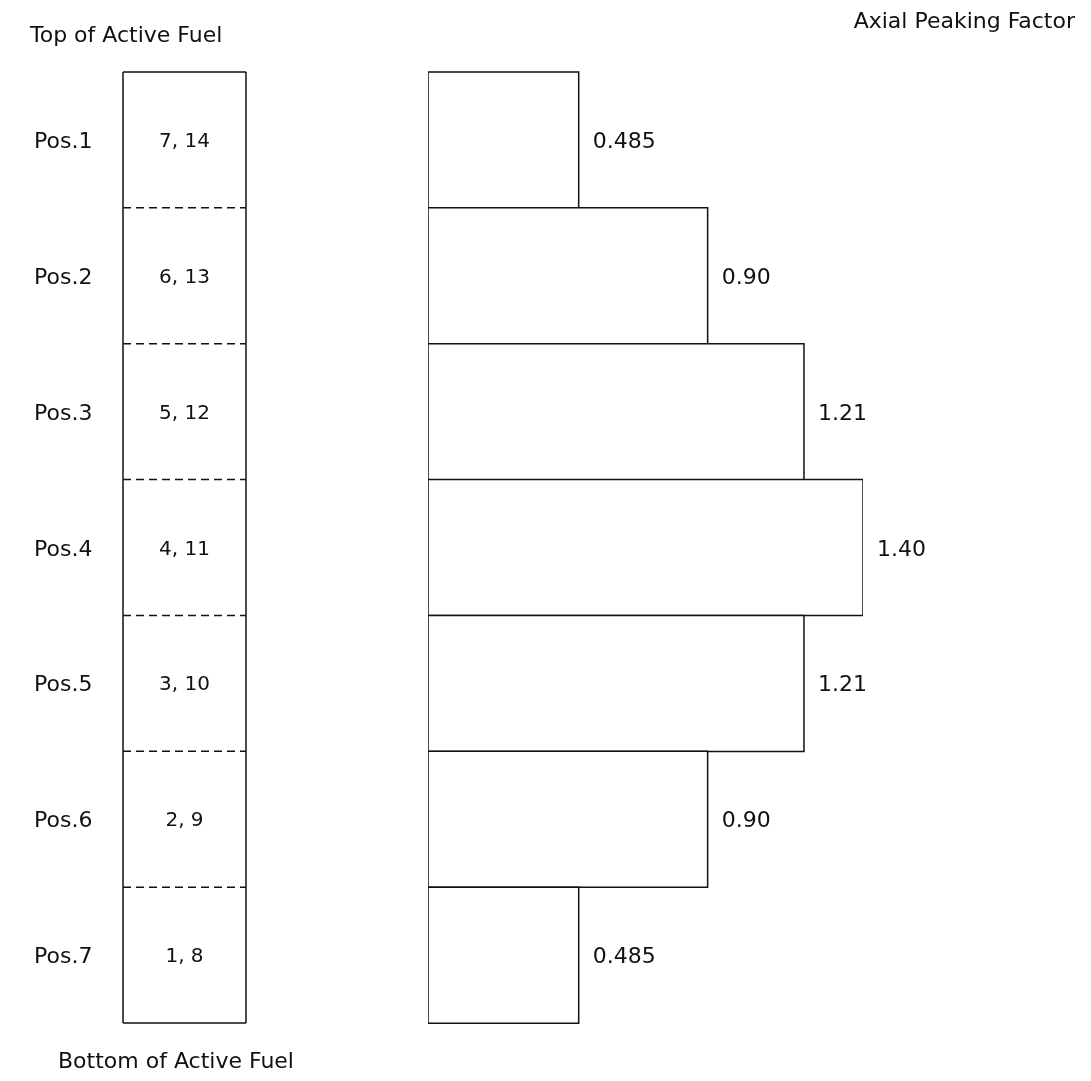  Describe the element at coordinates (63, 820) in the screenshot. I see `y-tick-label: Pos.6` at that location.